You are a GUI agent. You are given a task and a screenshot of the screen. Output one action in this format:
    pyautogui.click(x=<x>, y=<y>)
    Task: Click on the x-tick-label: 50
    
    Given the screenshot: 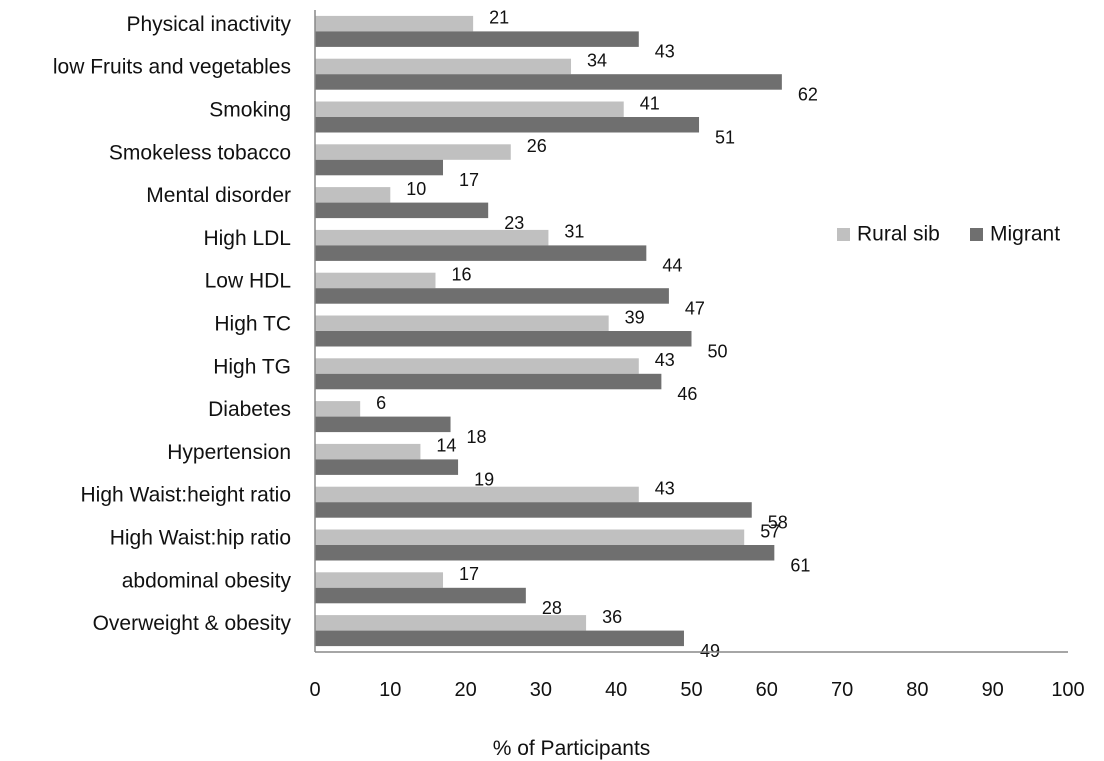 What is the action you would take?
    pyautogui.click(x=691, y=690)
    